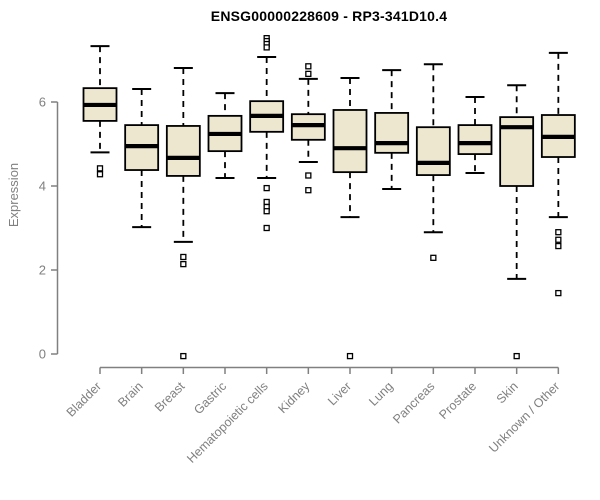 The height and width of the screenshot is (500, 600). I want to click on x-category-label: Bladder, so click(84, 399).